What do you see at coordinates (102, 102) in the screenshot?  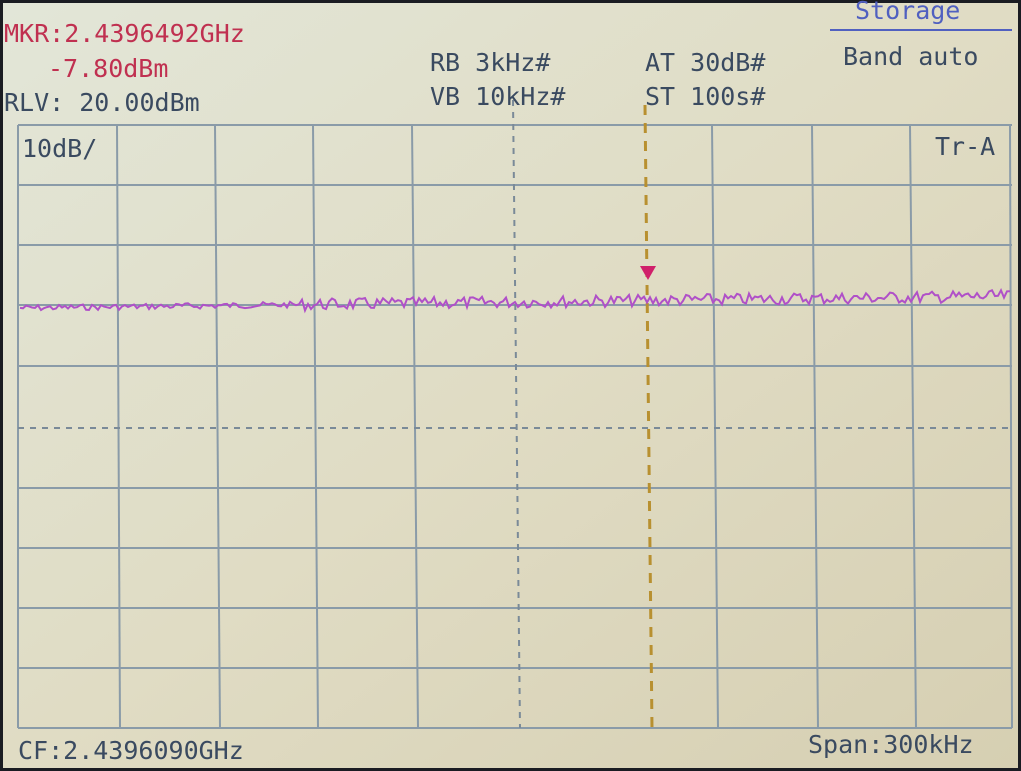 I see `ref-level: RLV: 20.00dBm` at bounding box center [102, 102].